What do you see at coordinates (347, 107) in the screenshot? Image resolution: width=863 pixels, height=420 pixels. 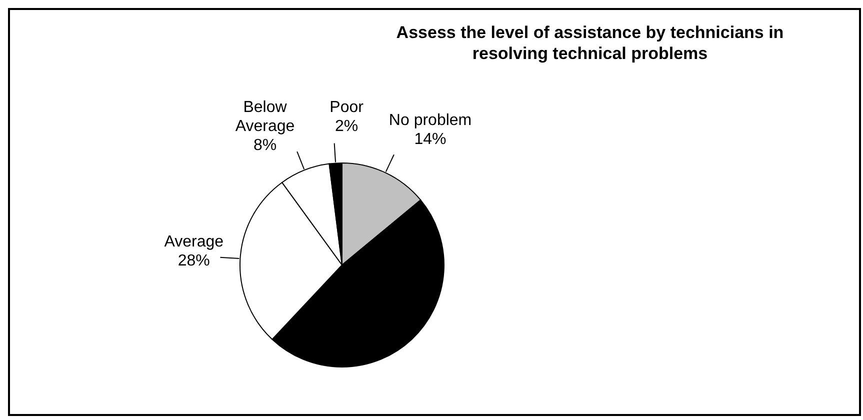 I see `slice-label: Poor` at bounding box center [347, 107].